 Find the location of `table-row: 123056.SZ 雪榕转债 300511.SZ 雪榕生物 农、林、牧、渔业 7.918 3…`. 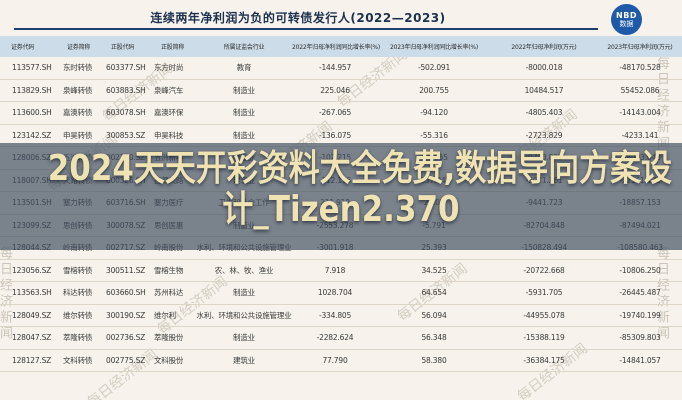

table-row: 123056.SZ 雪榕转债 300511.SZ 雪榕生物 农、林、牧、渔业 7.918 3… is located at coordinates (341, 271).